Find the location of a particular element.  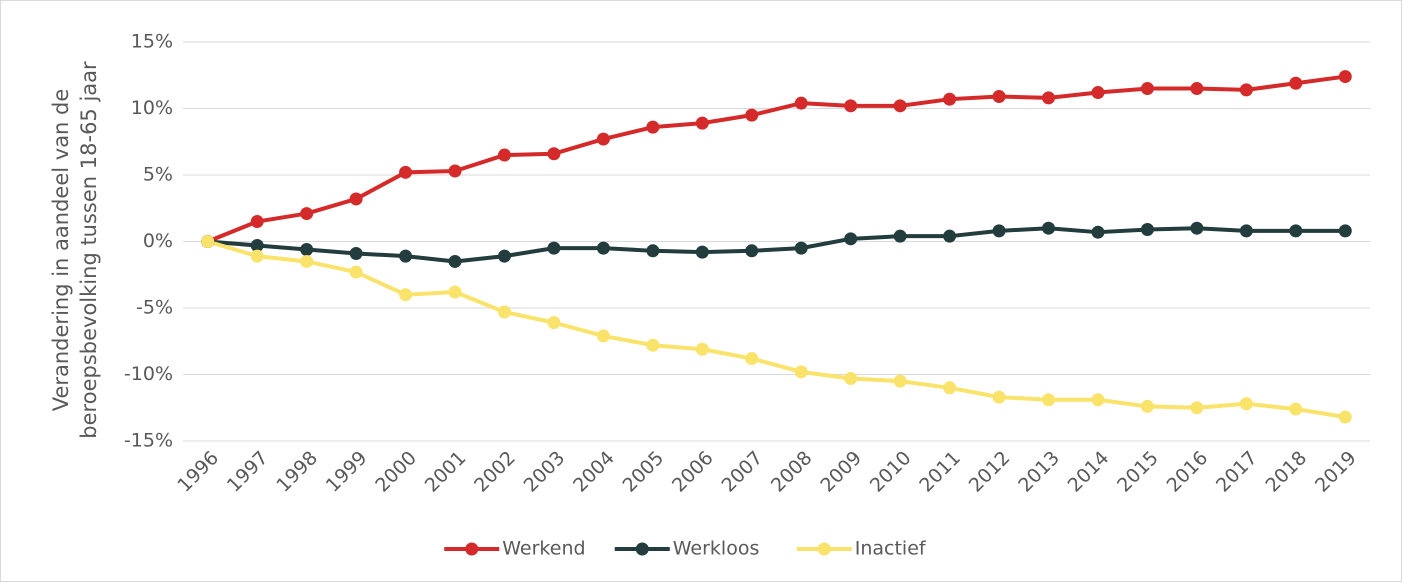

y-tick-label: -10% is located at coordinates (148, 374).